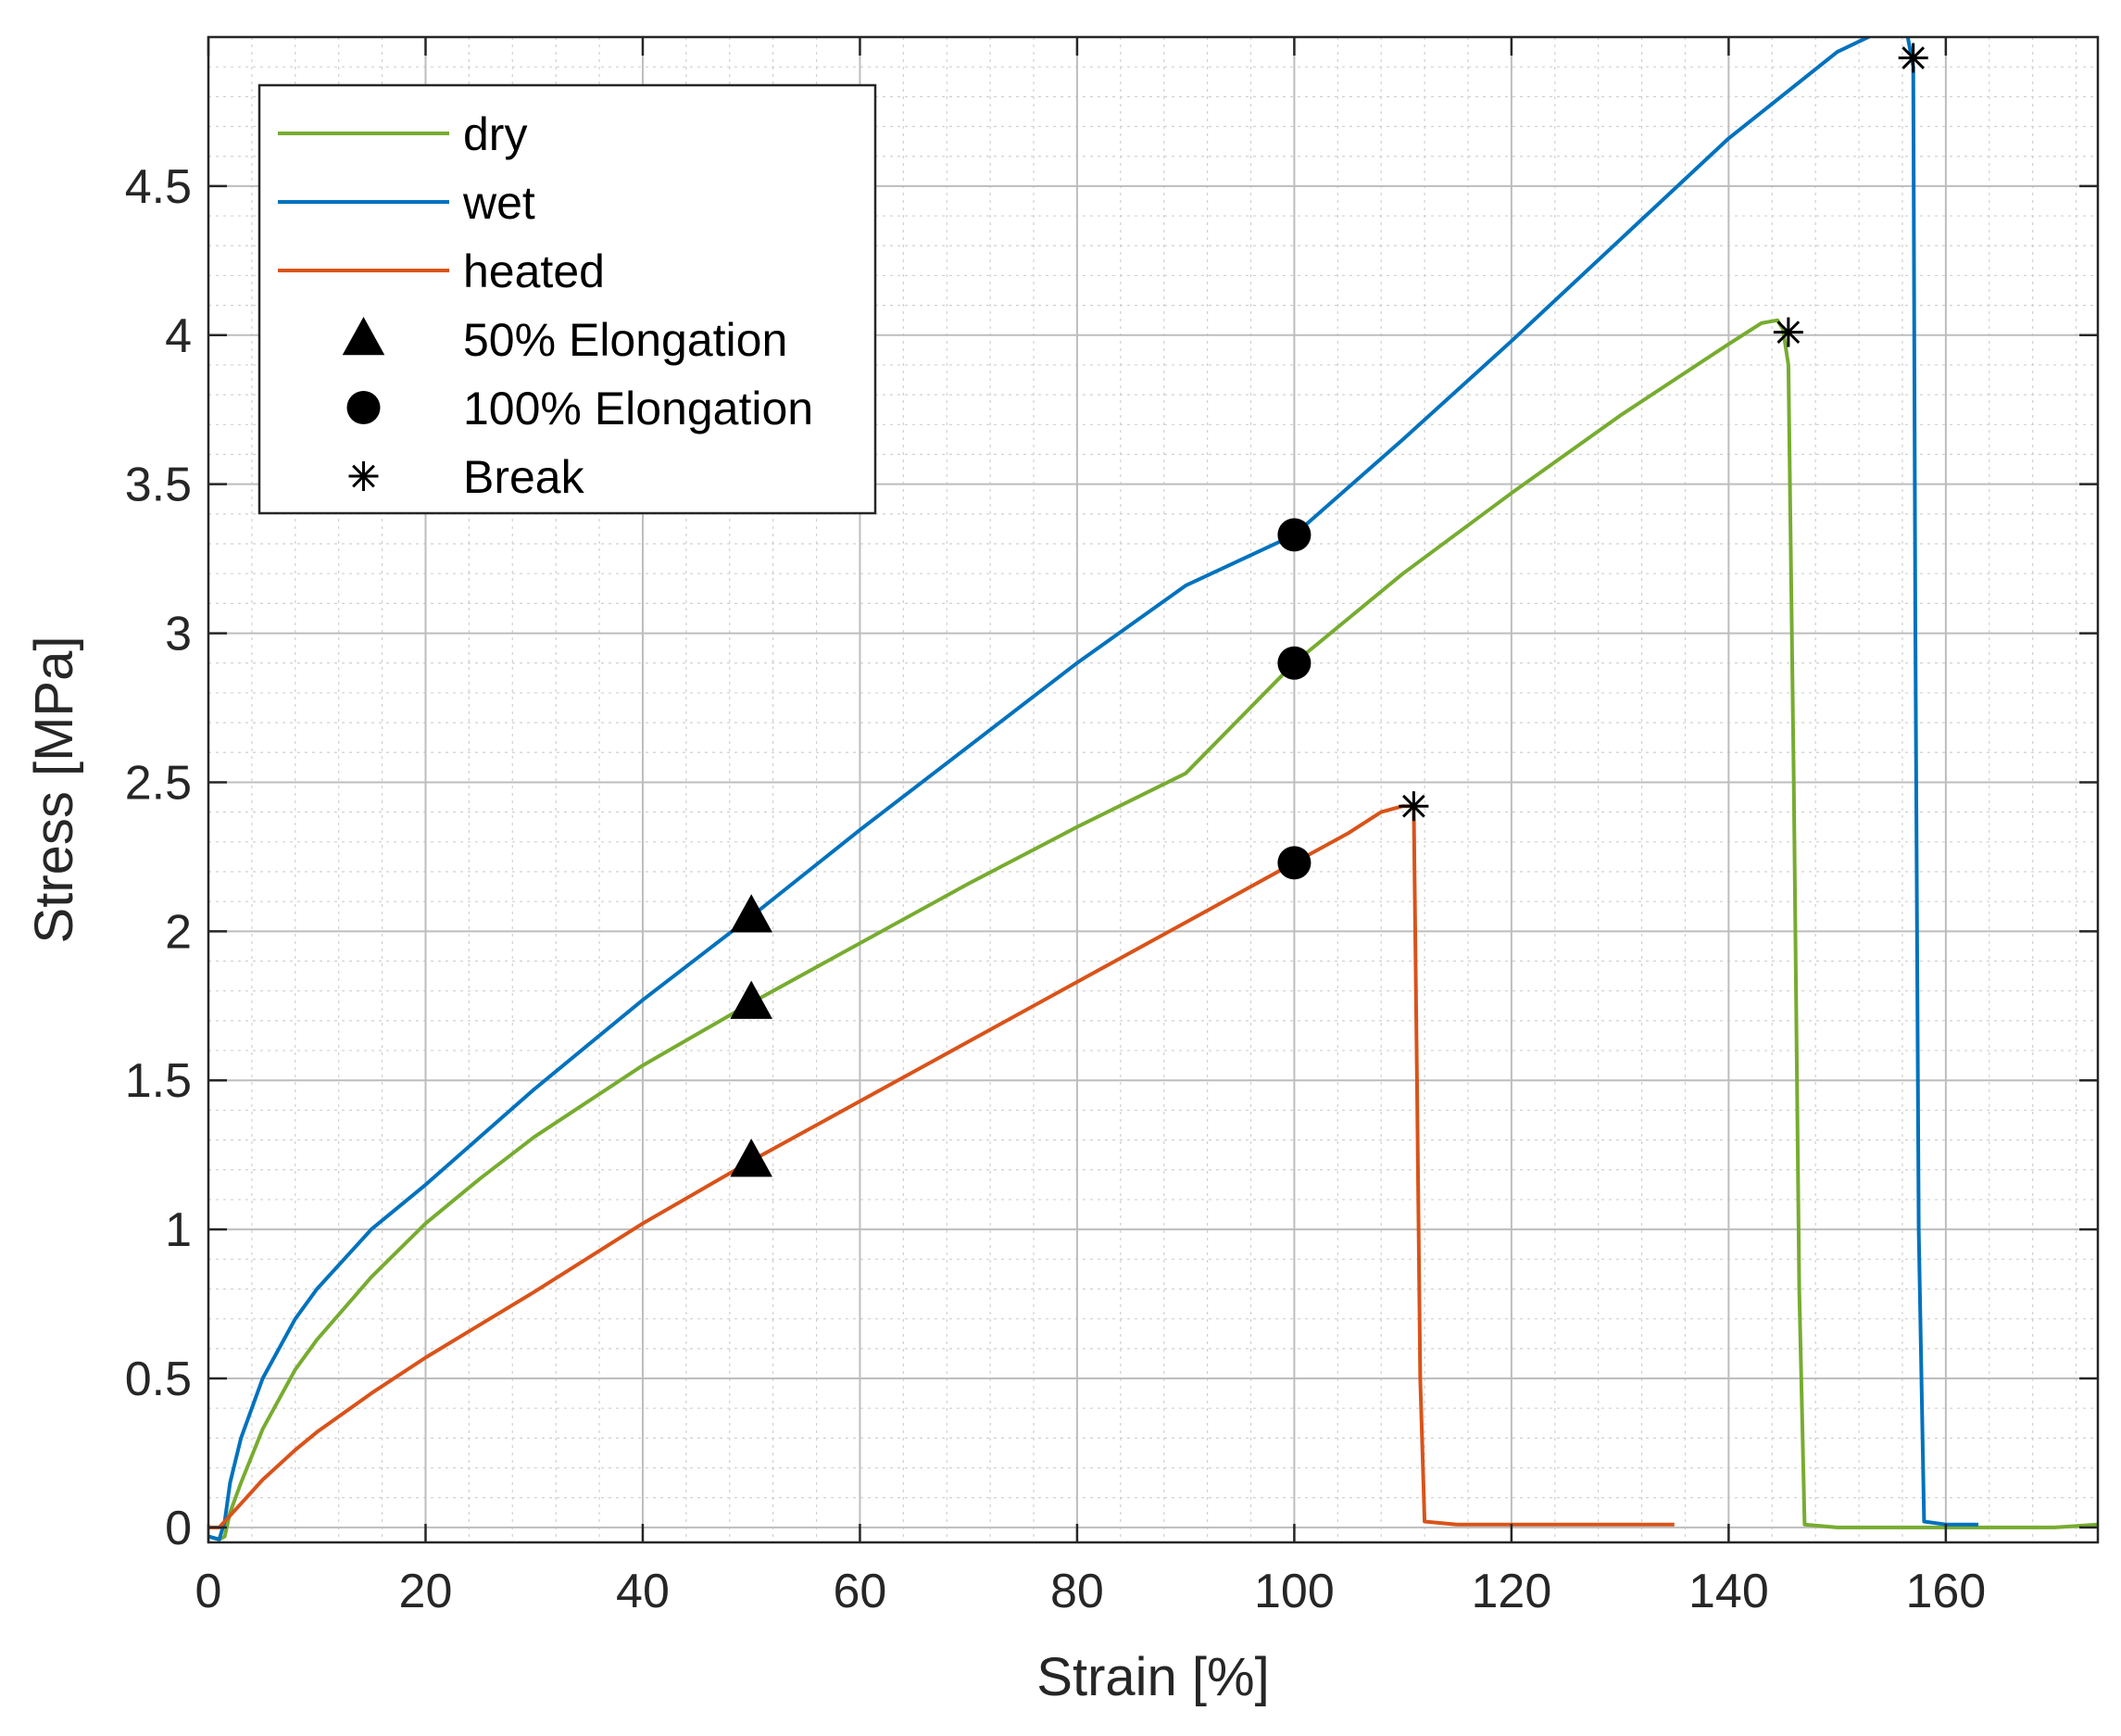 This screenshot has width=2121, height=1736. What do you see at coordinates (178, 1230) in the screenshot?
I see `y-tick-label: 1` at bounding box center [178, 1230].